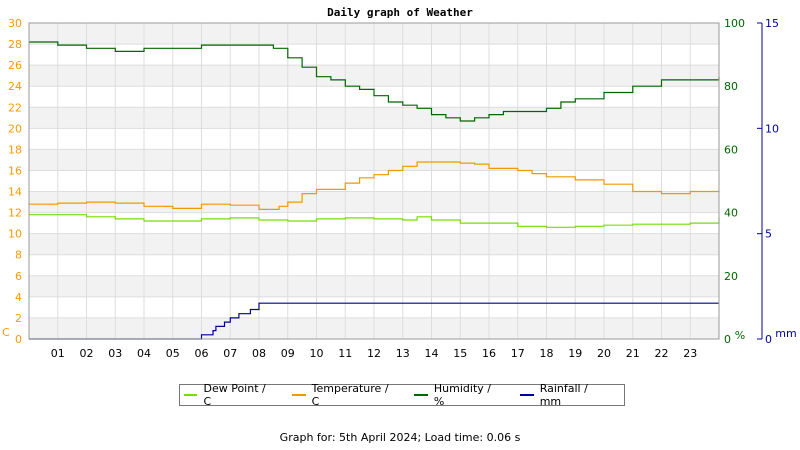 This screenshot has width=800, height=450. I want to click on rainfall-tick-label: 0, so click(768, 339).